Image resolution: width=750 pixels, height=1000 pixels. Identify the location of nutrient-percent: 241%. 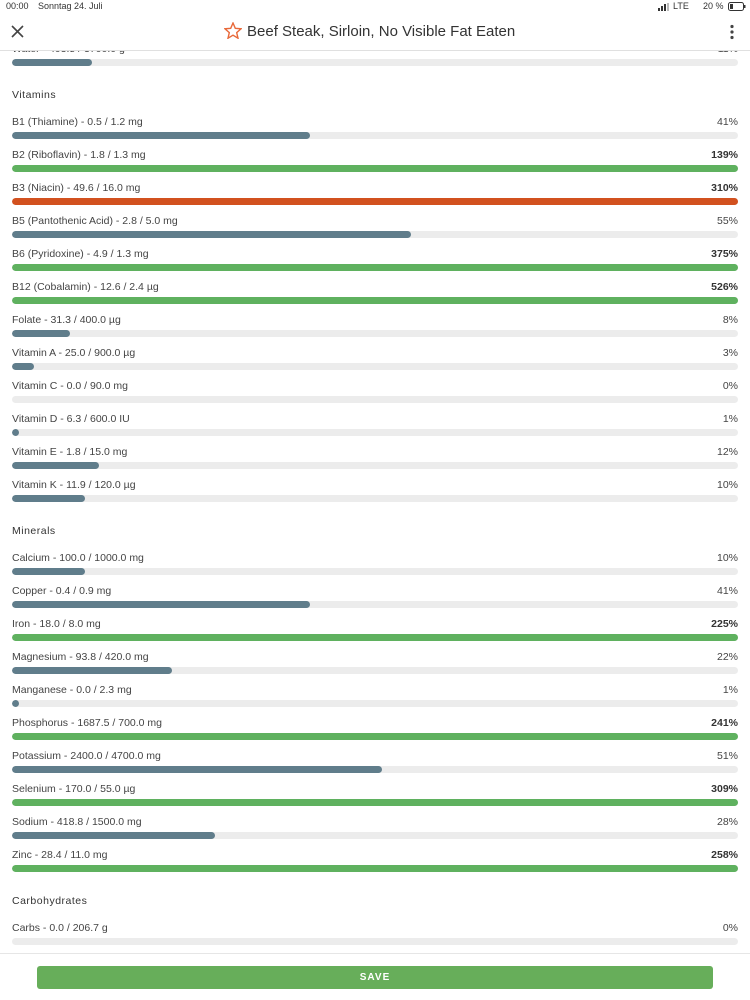
(724, 723).